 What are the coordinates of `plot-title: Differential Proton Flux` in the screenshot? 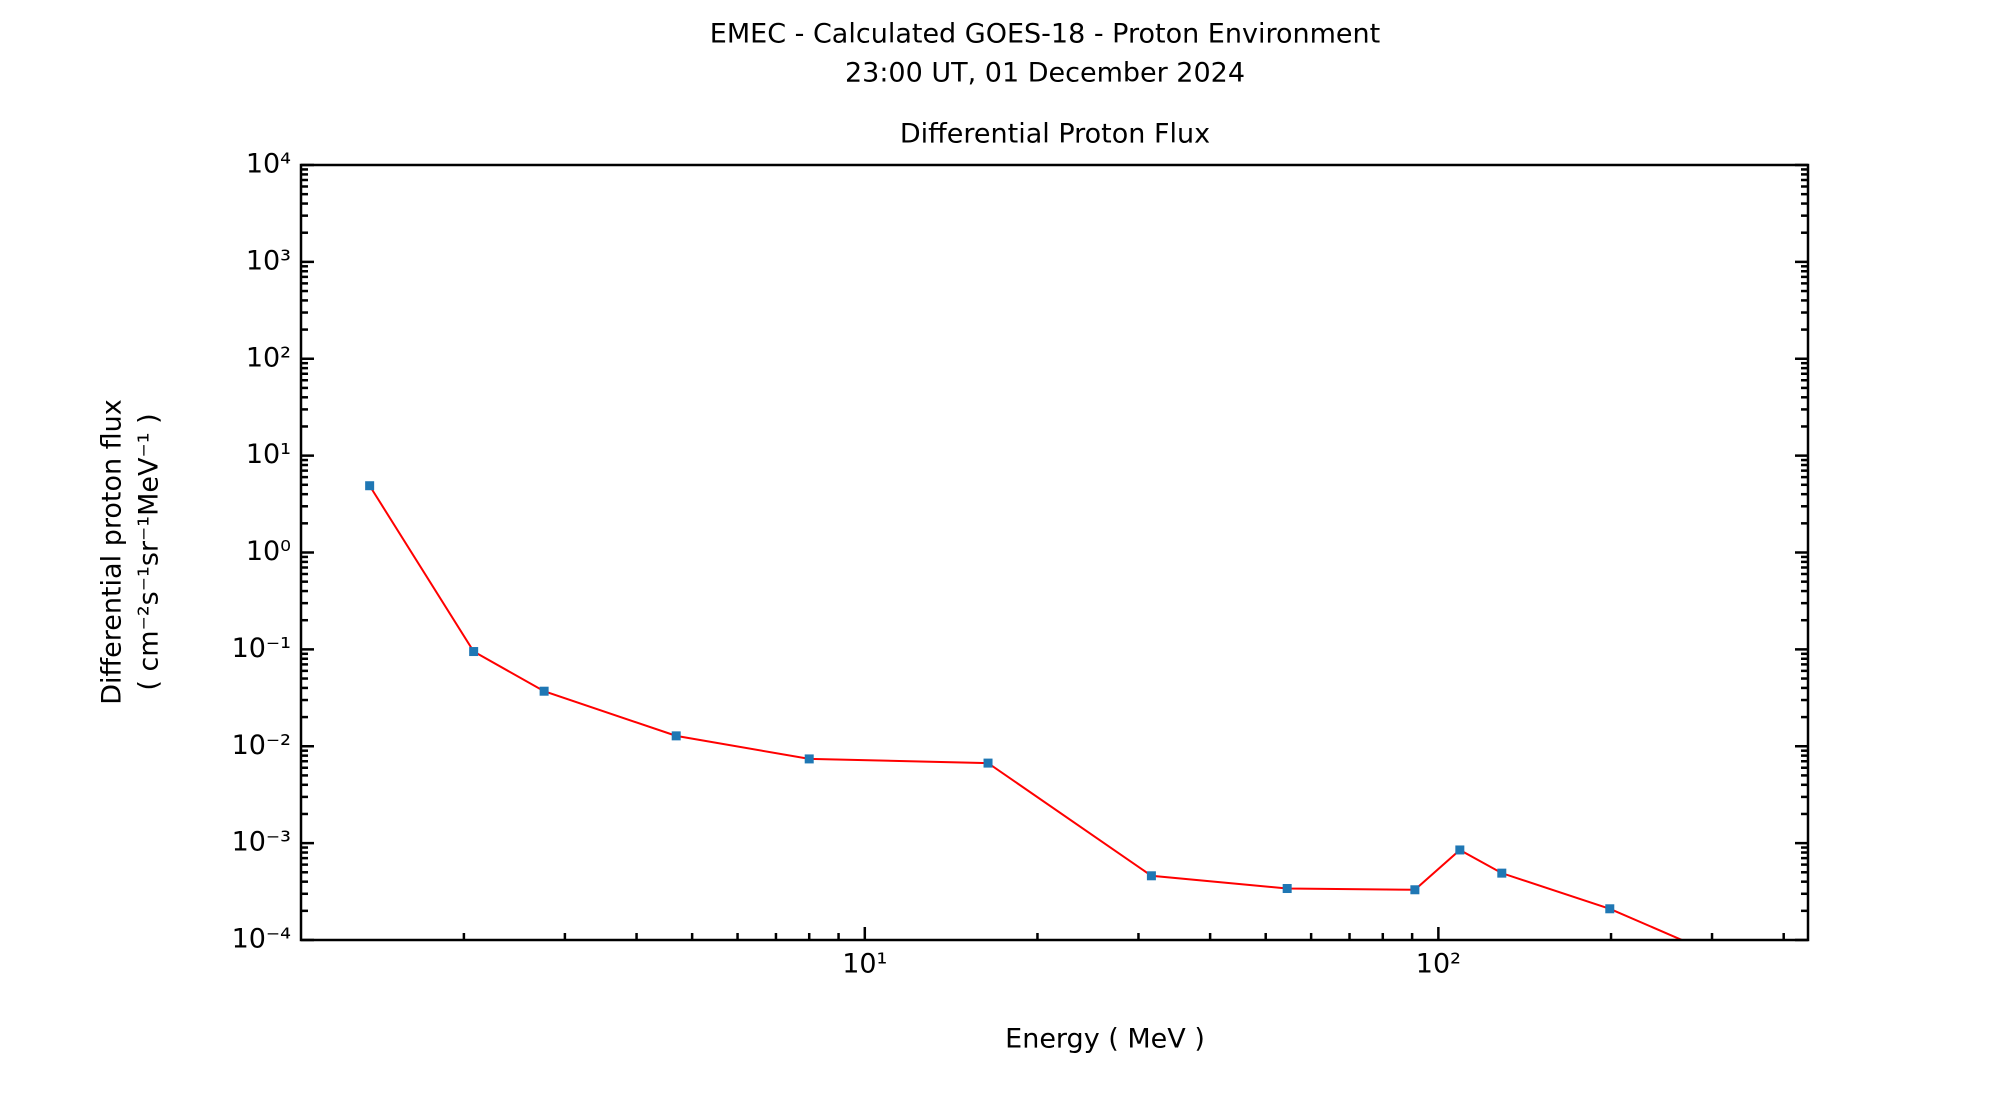 It's located at (1055, 134).